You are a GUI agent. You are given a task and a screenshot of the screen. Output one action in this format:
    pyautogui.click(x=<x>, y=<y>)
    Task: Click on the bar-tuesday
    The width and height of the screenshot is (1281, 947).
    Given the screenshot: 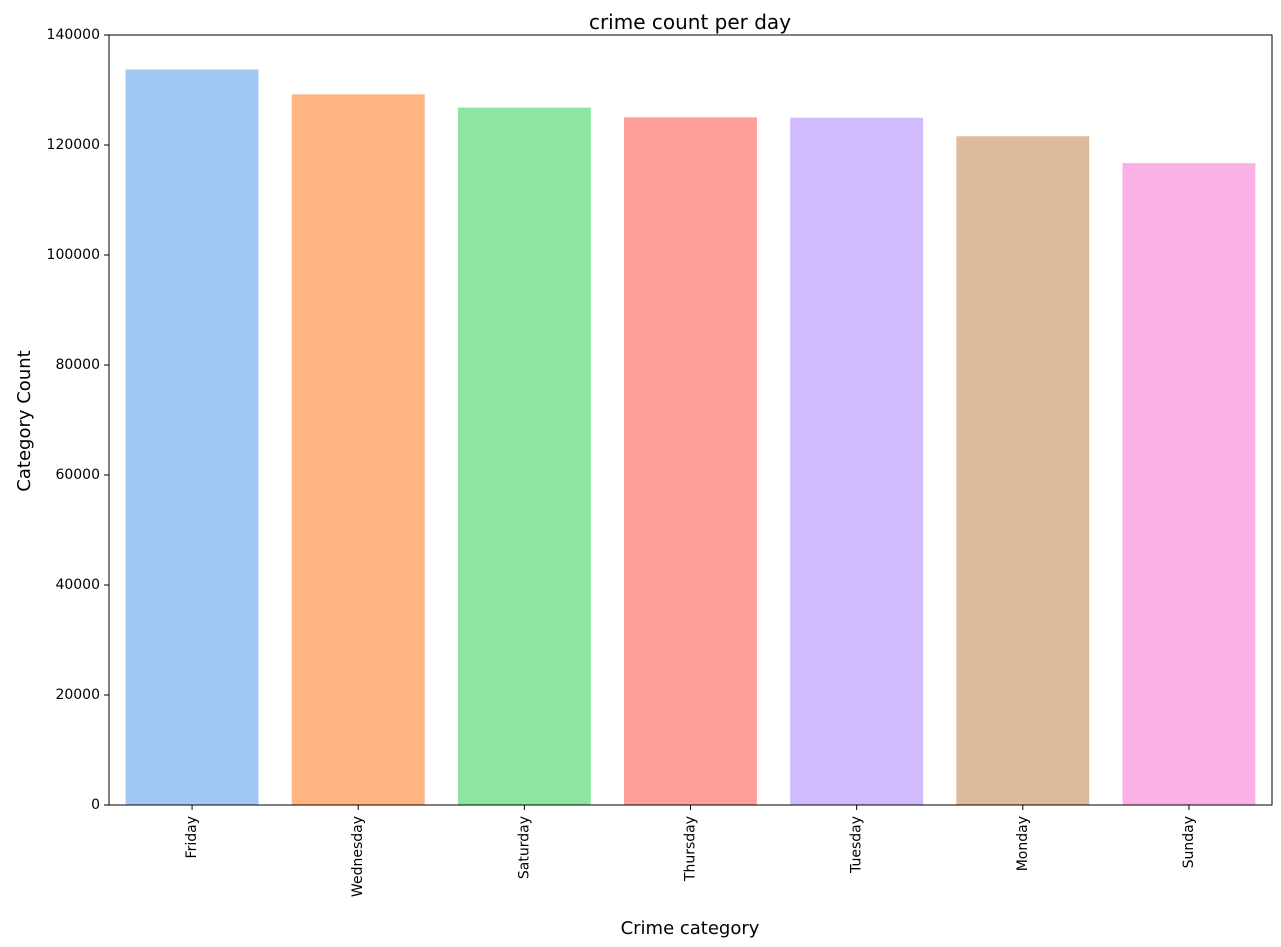 What is the action you would take?
    pyautogui.click(x=857, y=461)
    